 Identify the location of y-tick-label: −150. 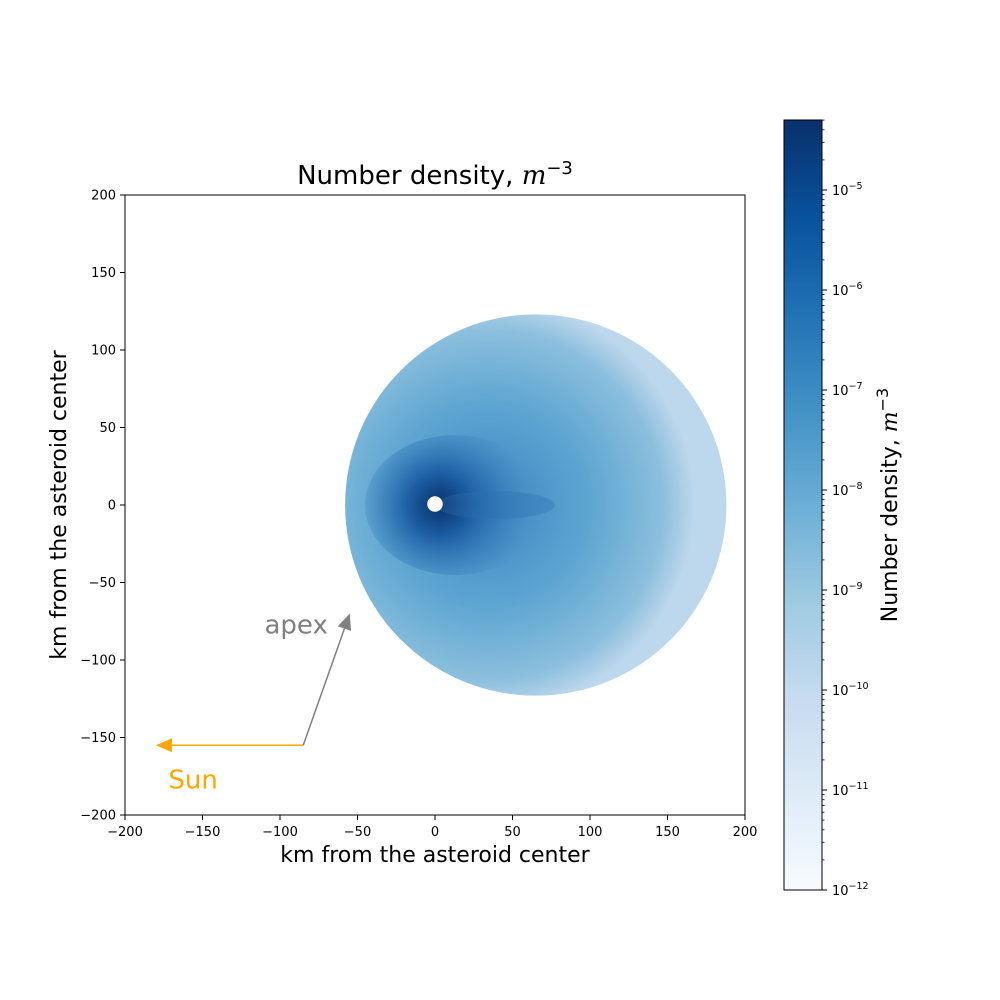
(98, 738).